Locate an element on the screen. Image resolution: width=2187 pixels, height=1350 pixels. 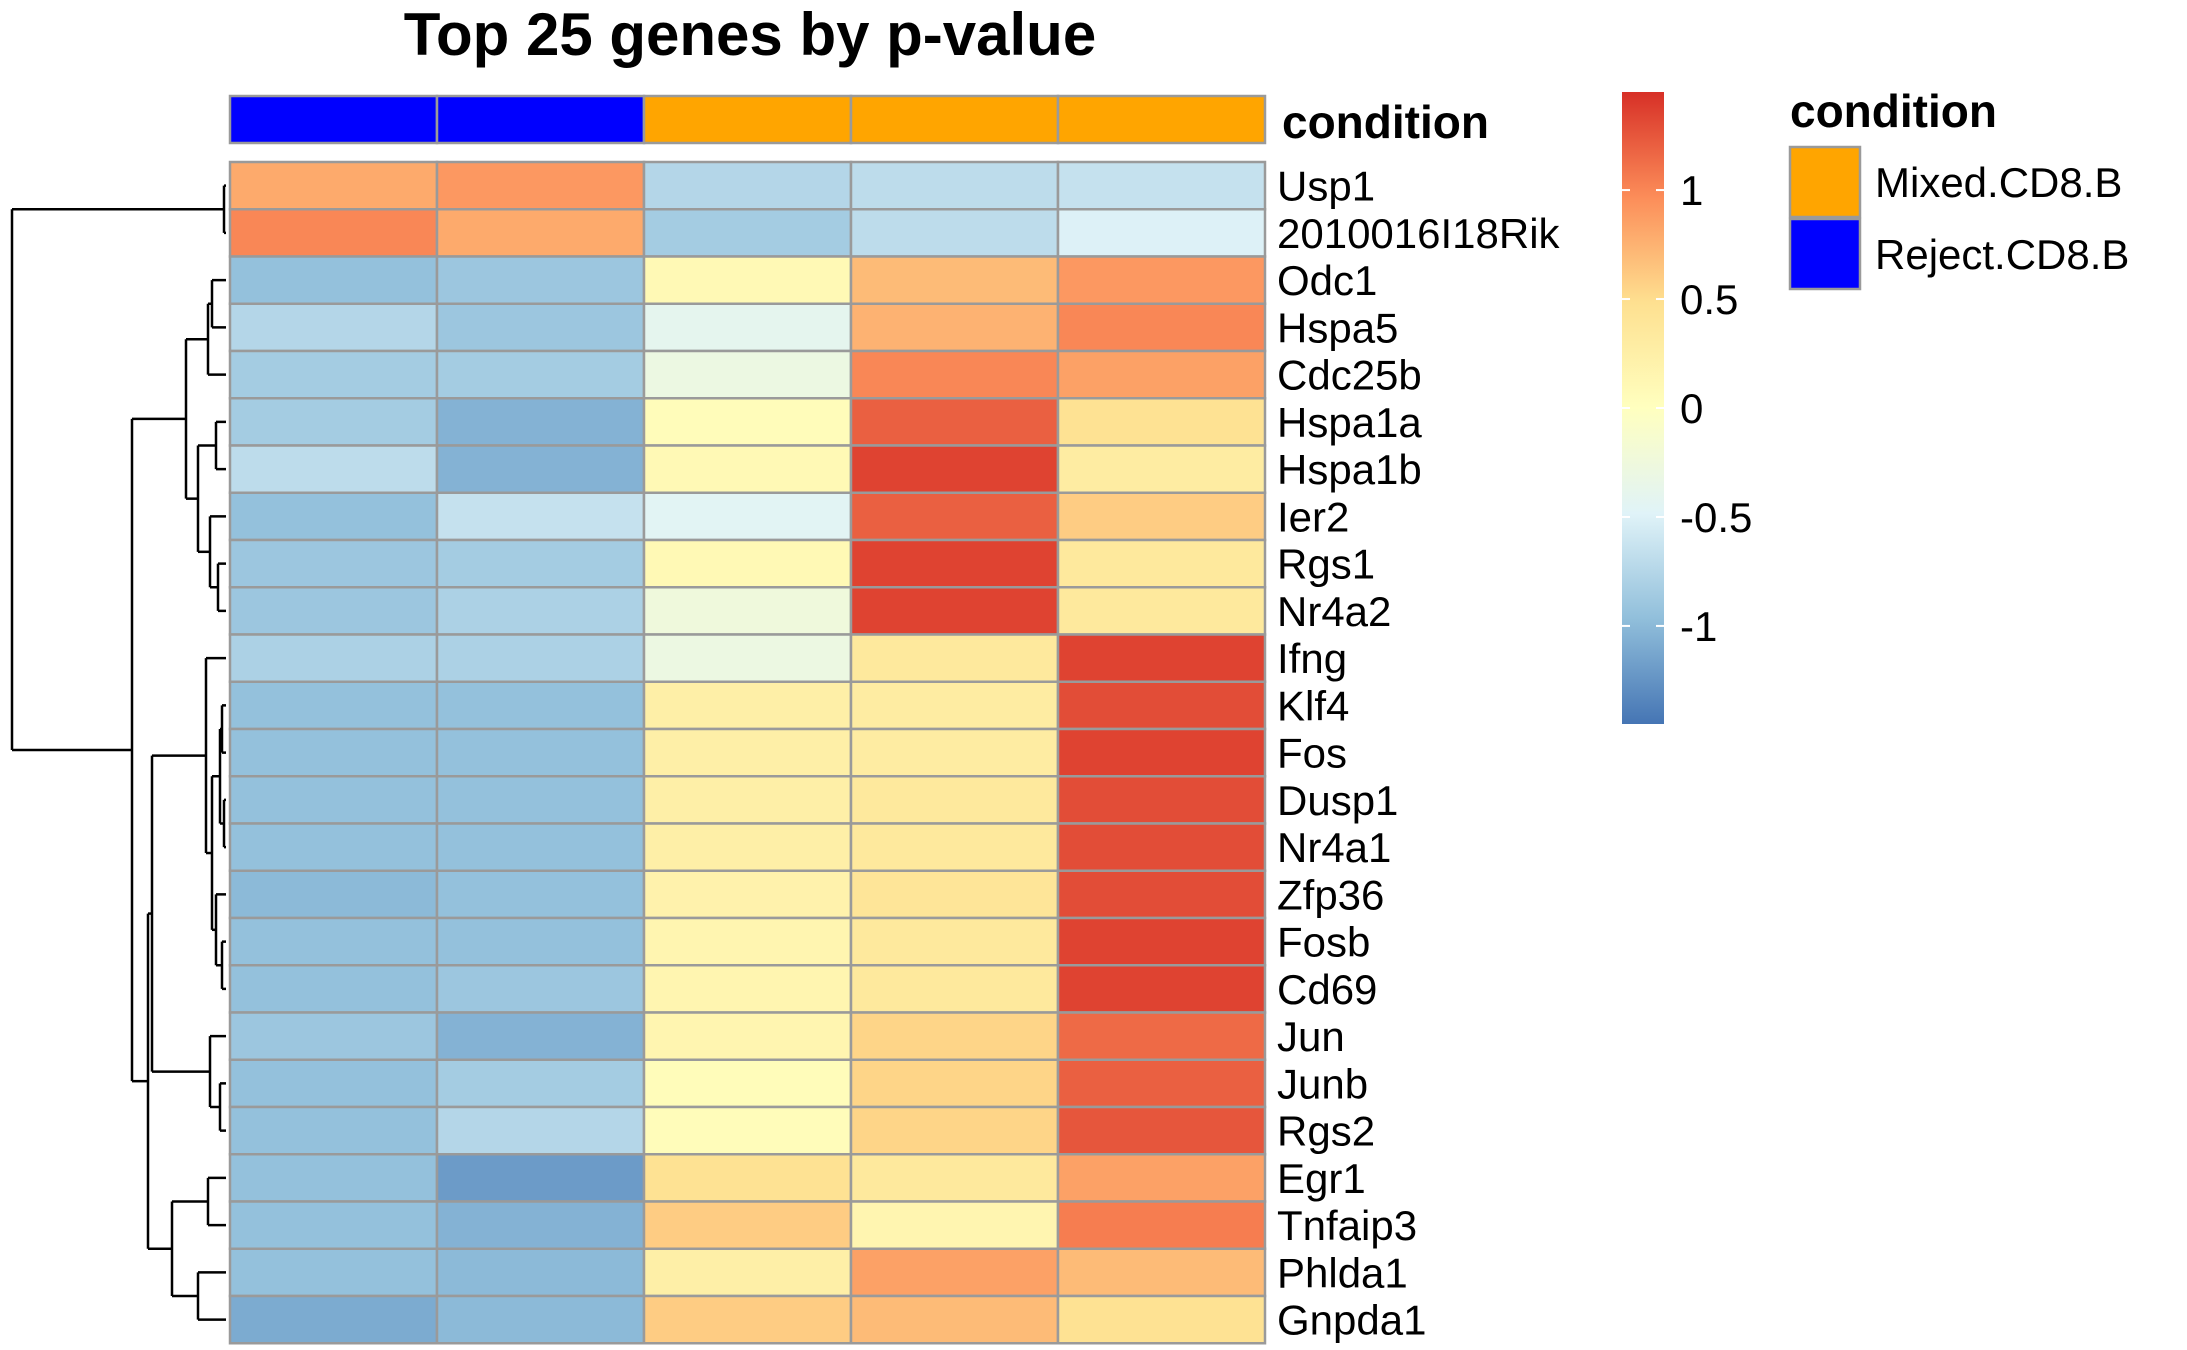
row-label: Odc1 is located at coordinates (1327, 280).